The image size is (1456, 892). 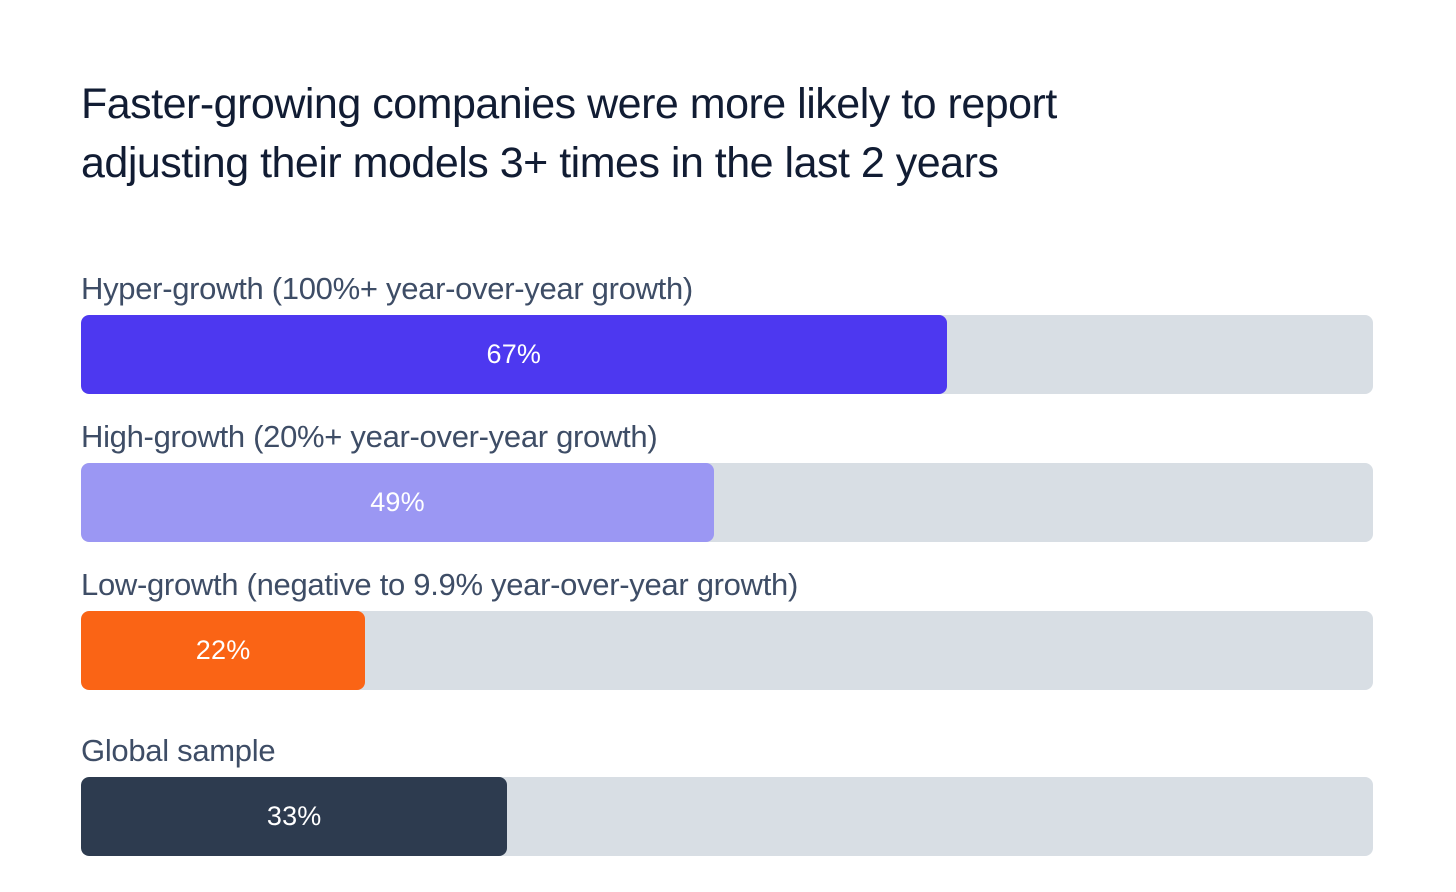 I want to click on bar-value-label: 49%, so click(x=397, y=502).